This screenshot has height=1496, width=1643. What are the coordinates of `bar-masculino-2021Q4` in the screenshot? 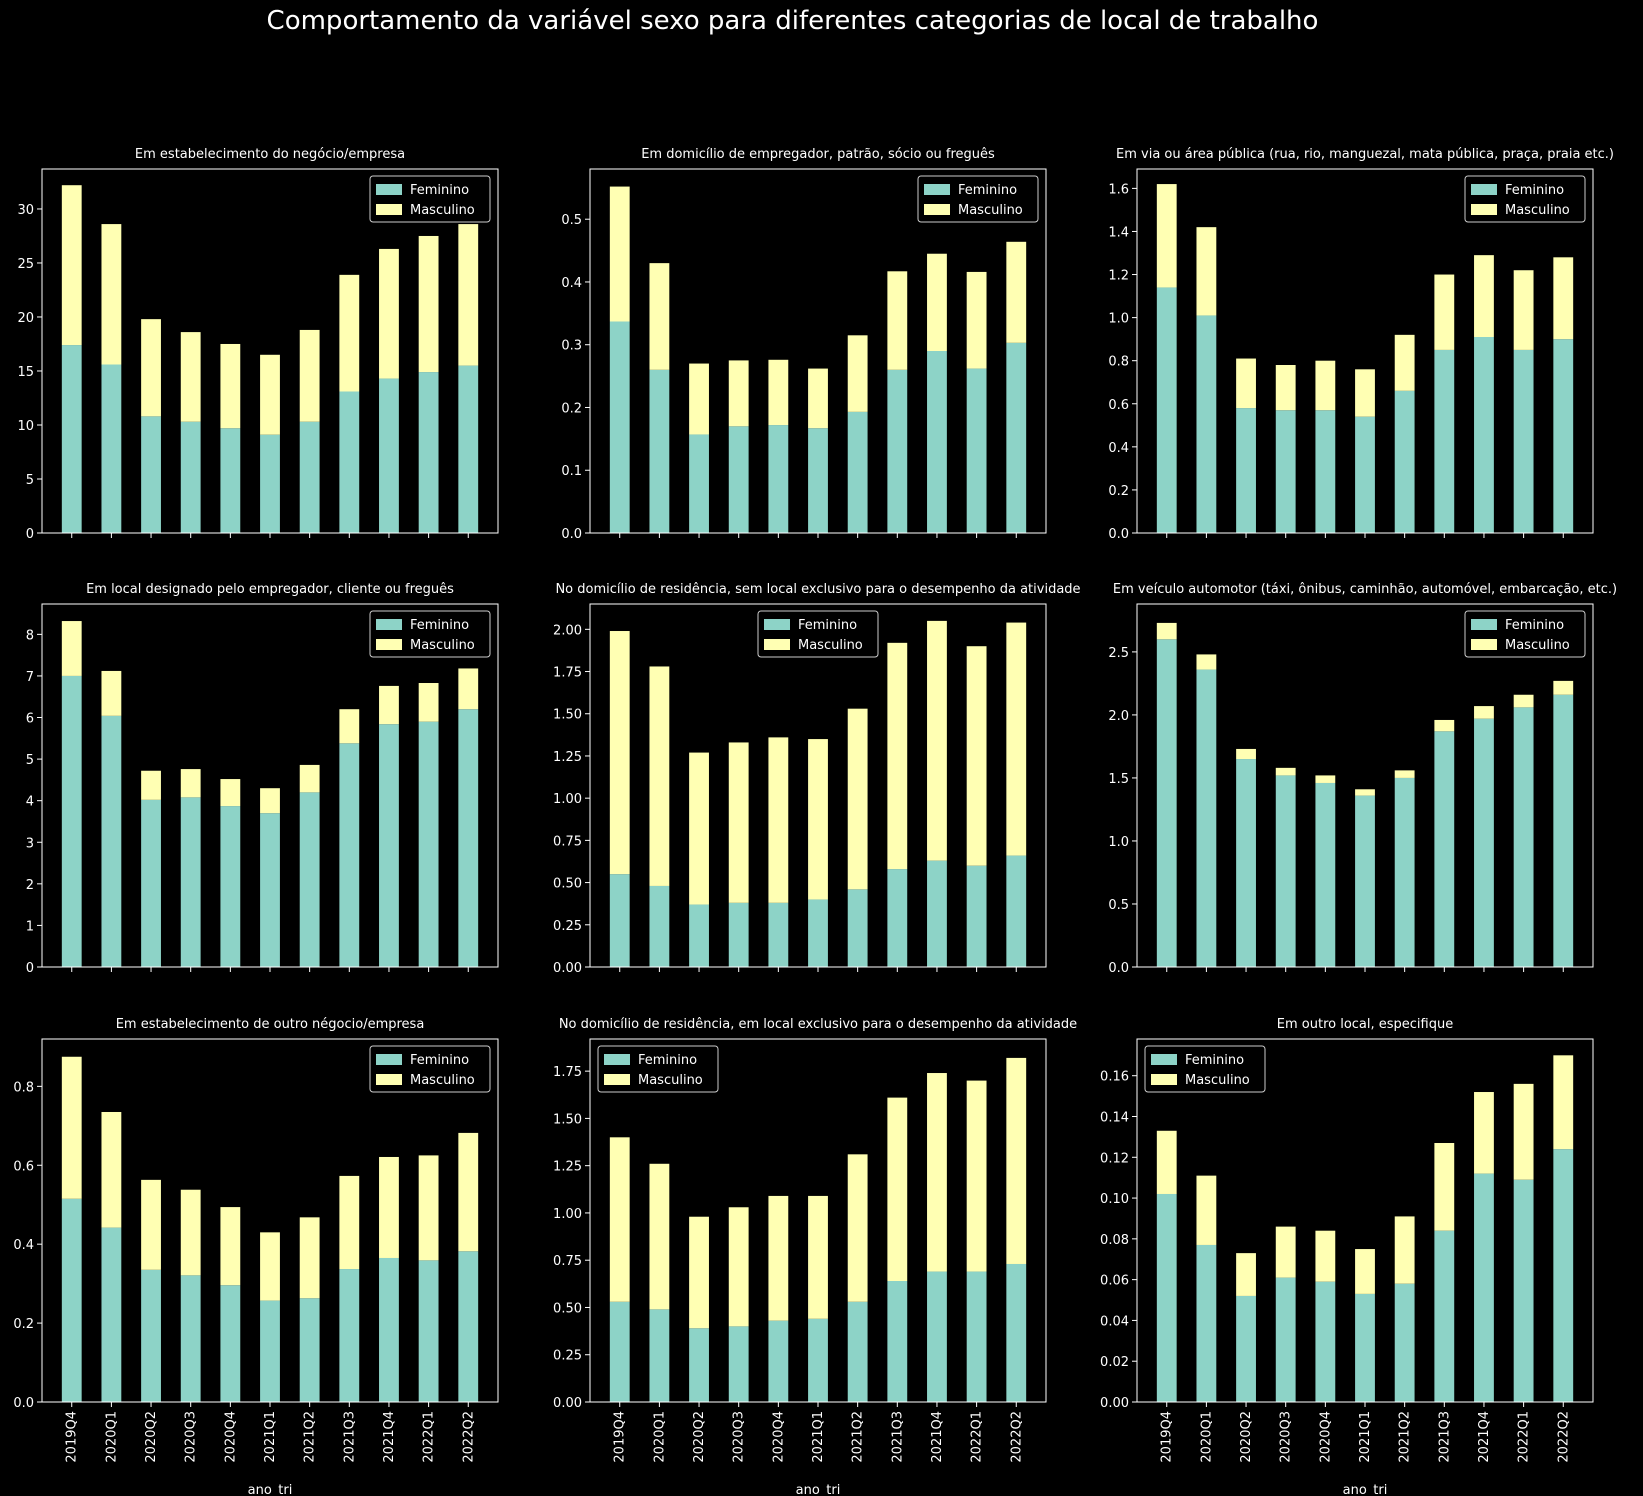 It's located at (1484, 296).